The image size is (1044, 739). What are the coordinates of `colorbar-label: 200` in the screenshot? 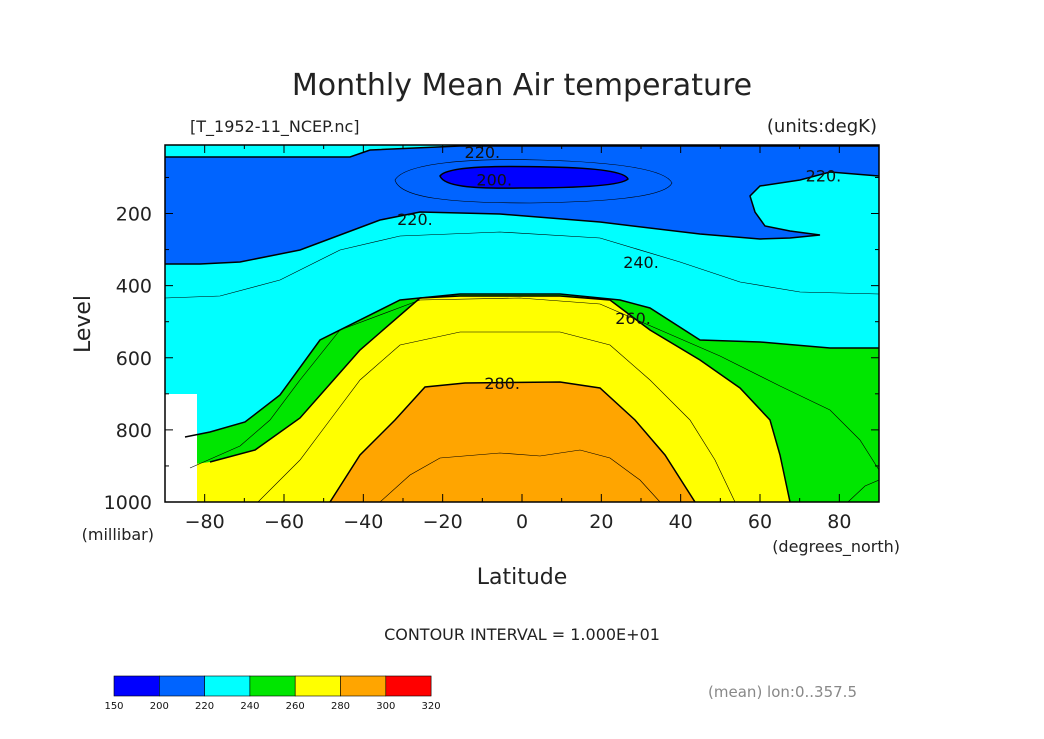 It's located at (159, 706).